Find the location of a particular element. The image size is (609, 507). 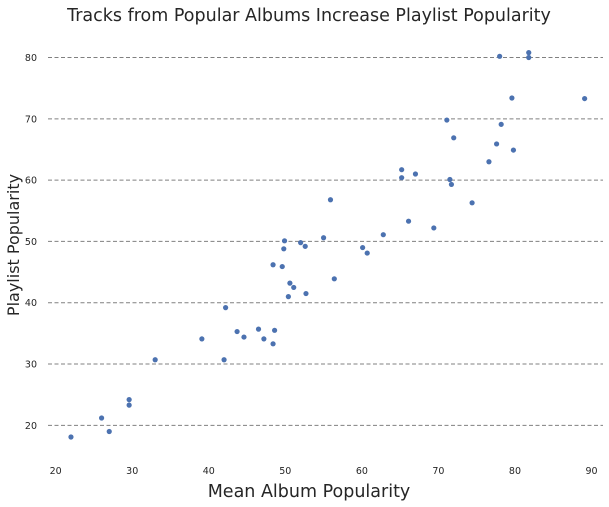

y-tick-label: 30 is located at coordinates (31, 365).